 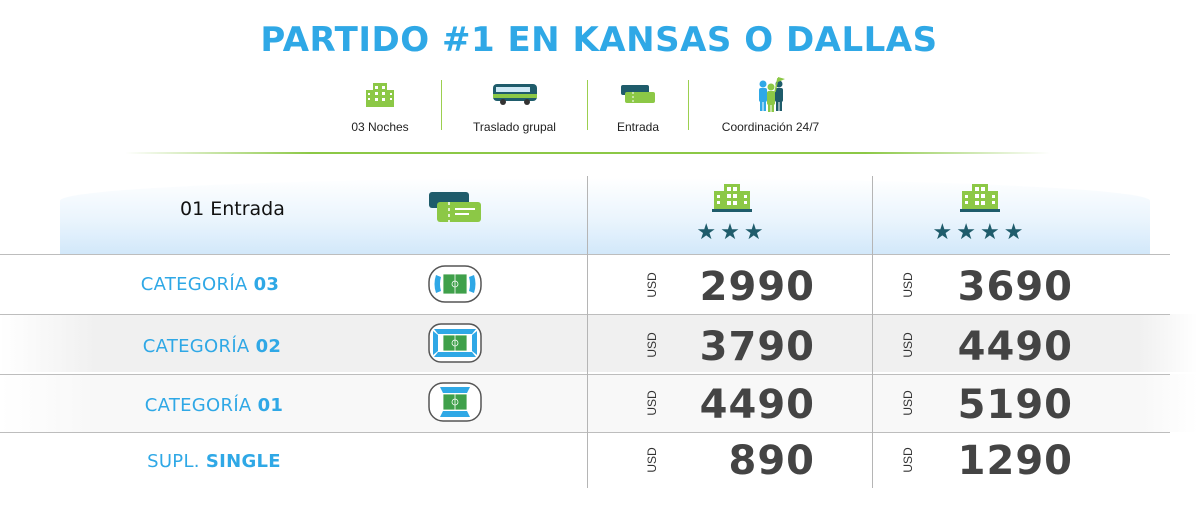 What do you see at coordinates (732, 213) in the screenshot?
I see `hotel-3-star-header: ★★★` at bounding box center [732, 213].